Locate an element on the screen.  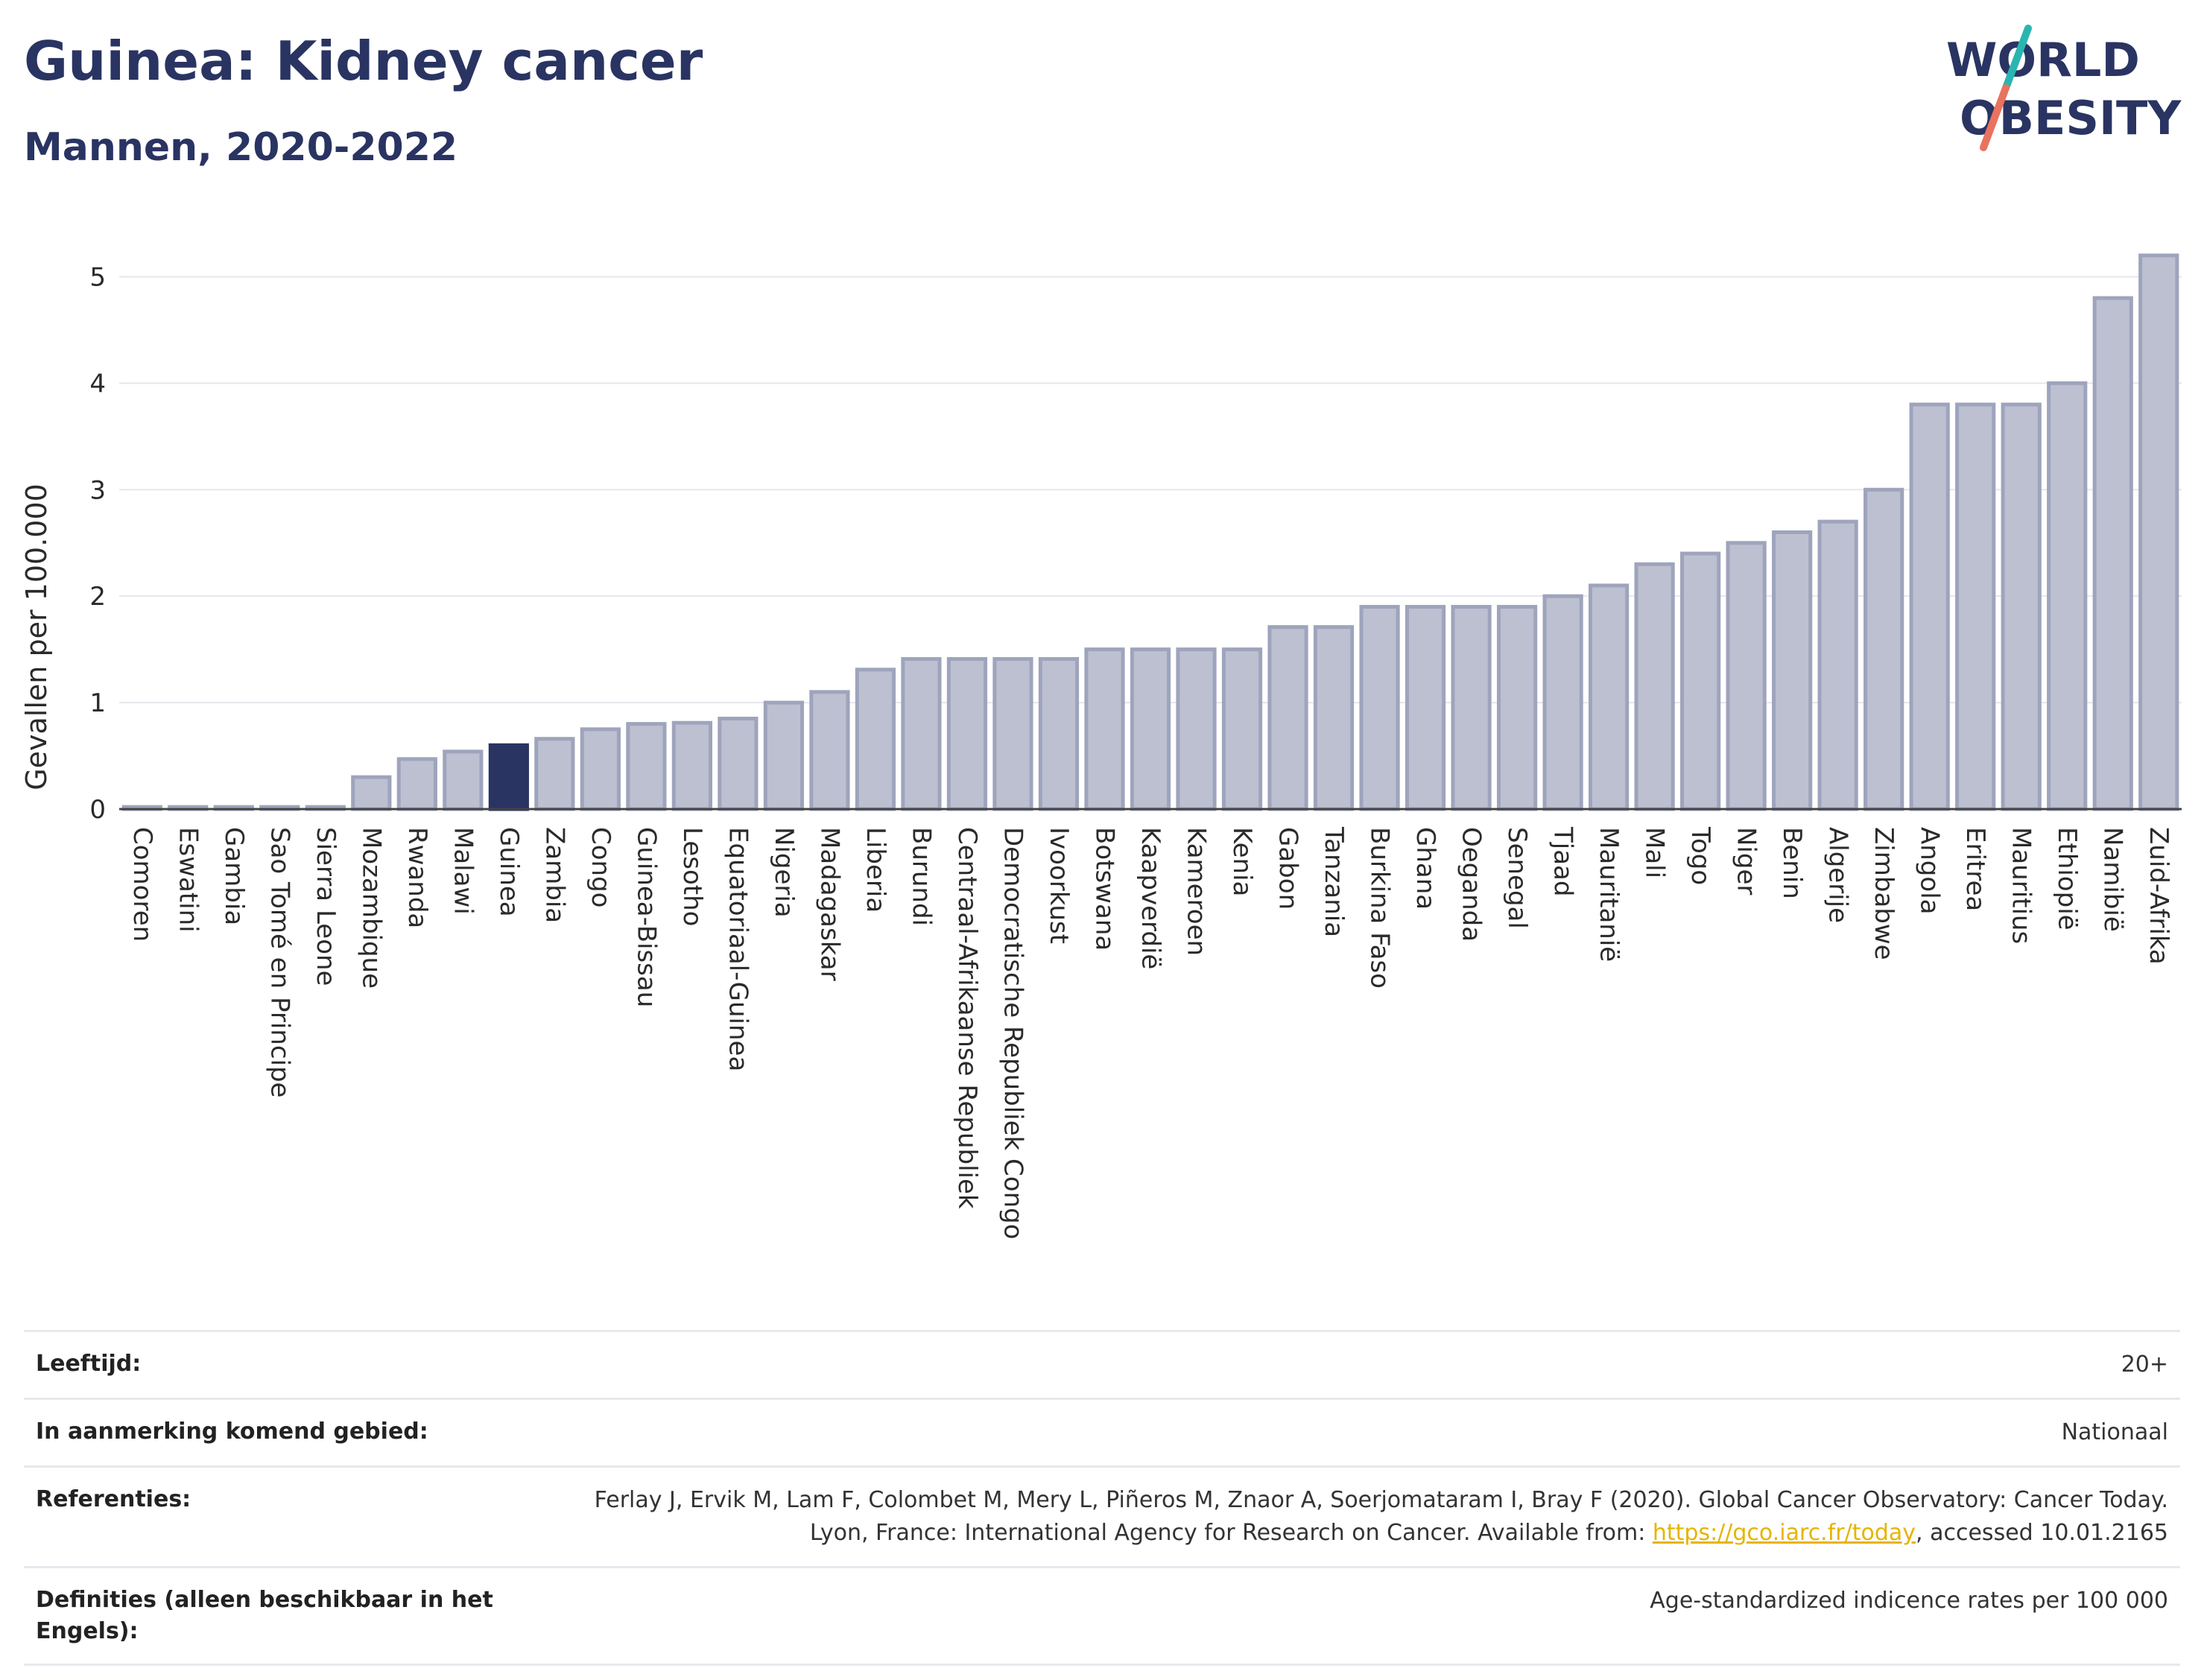
x-tick-label: Liberia is located at coordinates (875, 870).